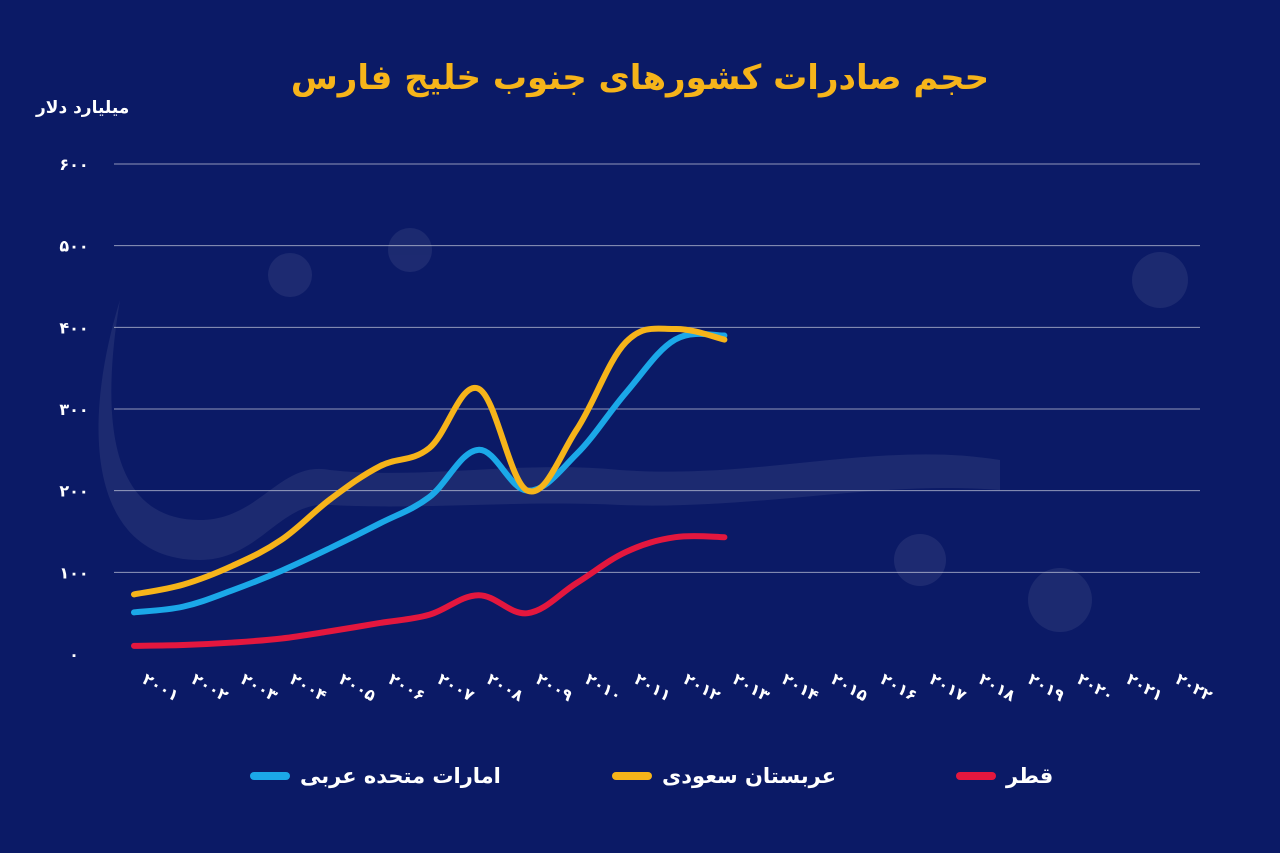 This screenshot has height=853, width=1280. I want to click on x-tick-label: ۲۰۱۳, so click(751, 687).